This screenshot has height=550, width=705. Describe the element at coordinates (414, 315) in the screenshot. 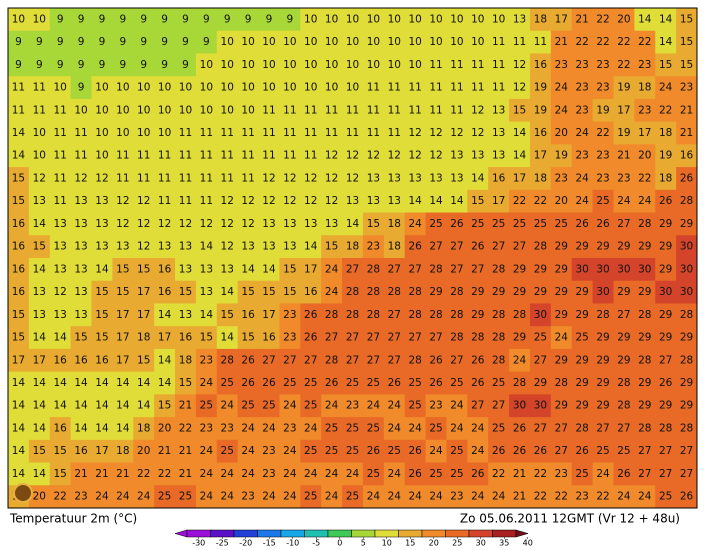

I see `temp-value: 28` at that location.